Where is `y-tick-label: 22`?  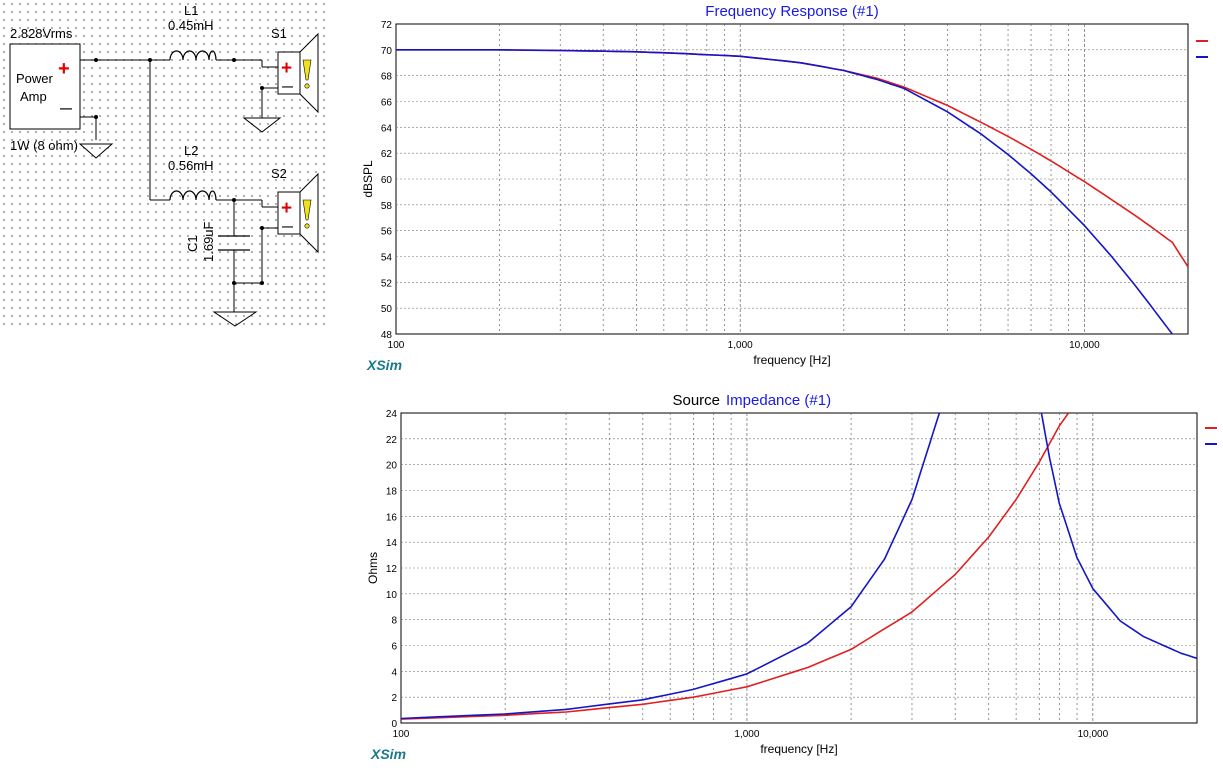 y-tick-label: 22 is located at coordinates (392, 440).